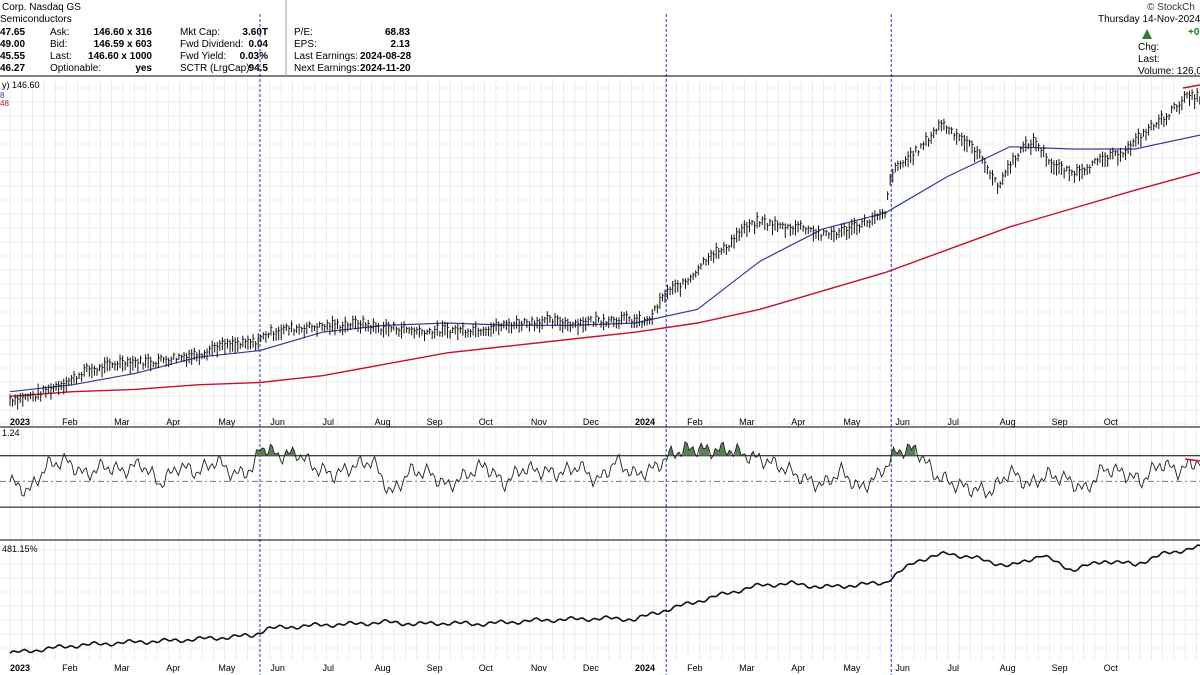 Image resolution: width=1200 pixels, height=675 pixels. What do you see at coordinates (13, 32) in the screenshot?
I see `left-value: 47.65` at bounding box center [13, 32].